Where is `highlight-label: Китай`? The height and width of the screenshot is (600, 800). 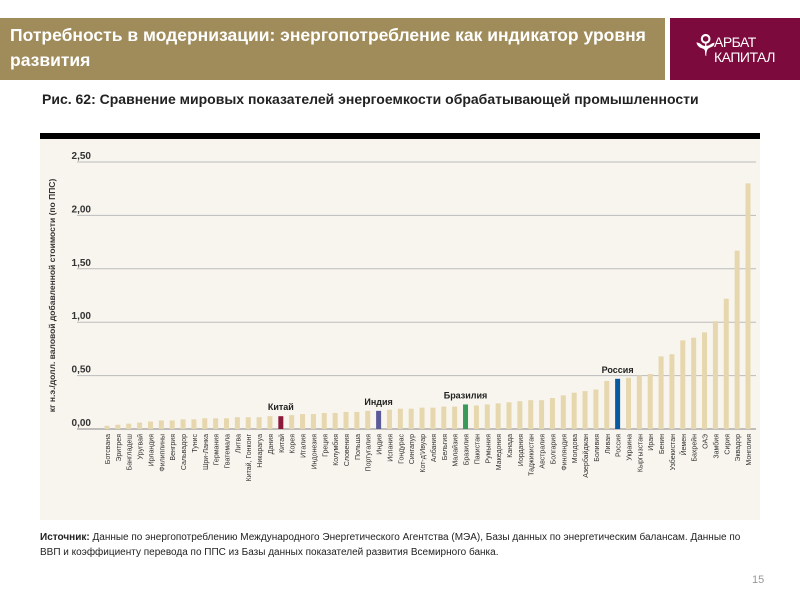 highlight-label: Китай is located at coordinates (281, 407).